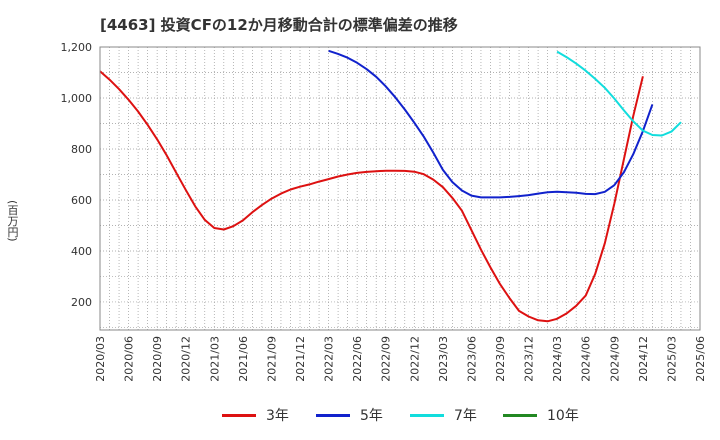  I want to click on x-tick-label: 2022/06, so click(357, 359).